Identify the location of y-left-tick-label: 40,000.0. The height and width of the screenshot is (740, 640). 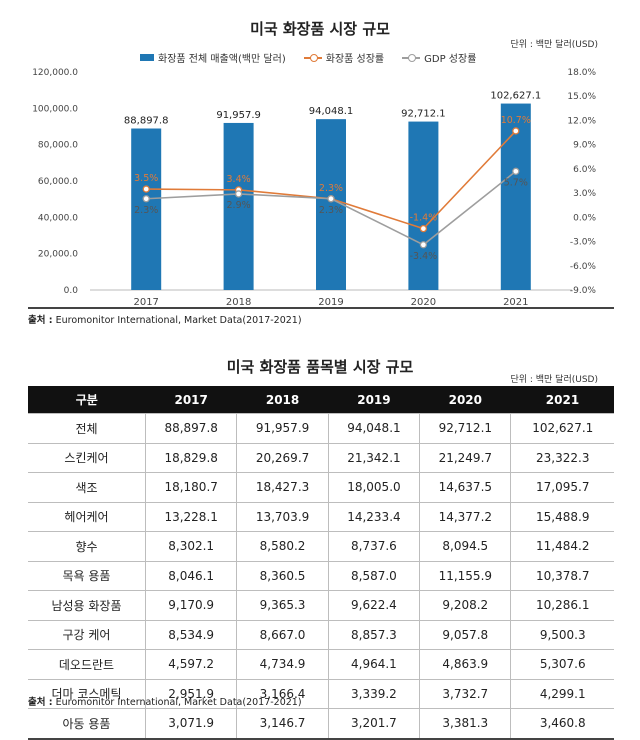
(58, 218).